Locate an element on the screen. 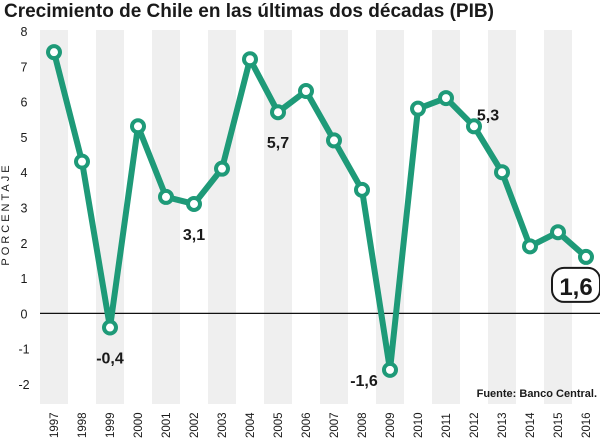 The width and height of the screenshot is (600, 441). x-tick-label: 2002 is located at coordinates (195, 425).